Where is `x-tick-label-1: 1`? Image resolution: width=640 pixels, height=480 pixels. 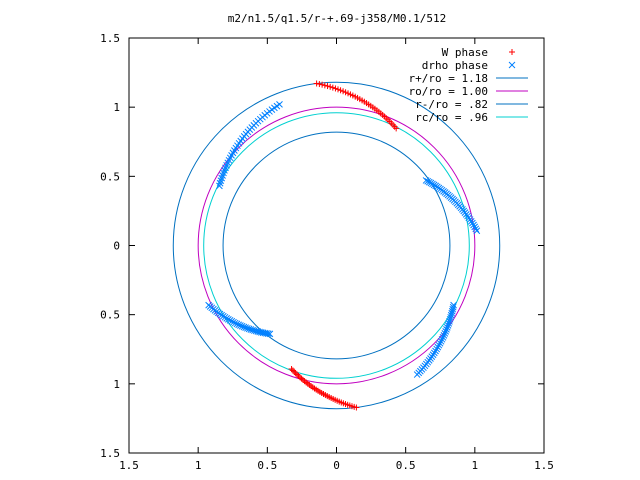 x-tick-label-1: 1 is located at coordinates (198, 465).